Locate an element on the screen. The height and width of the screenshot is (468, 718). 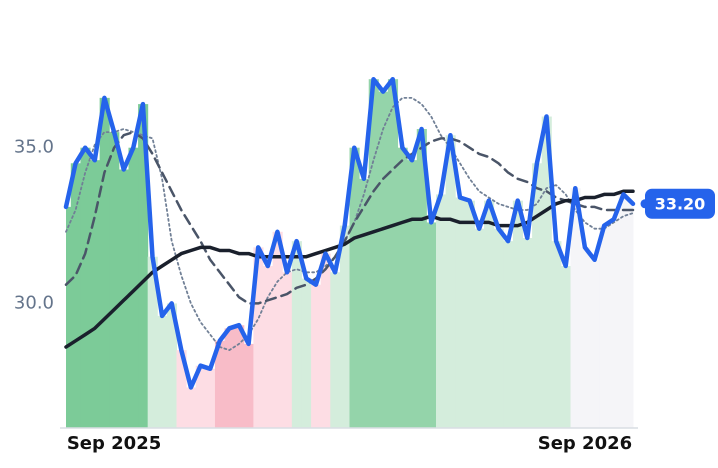
value-label: 33.20 is located at coordinates (680, 203).